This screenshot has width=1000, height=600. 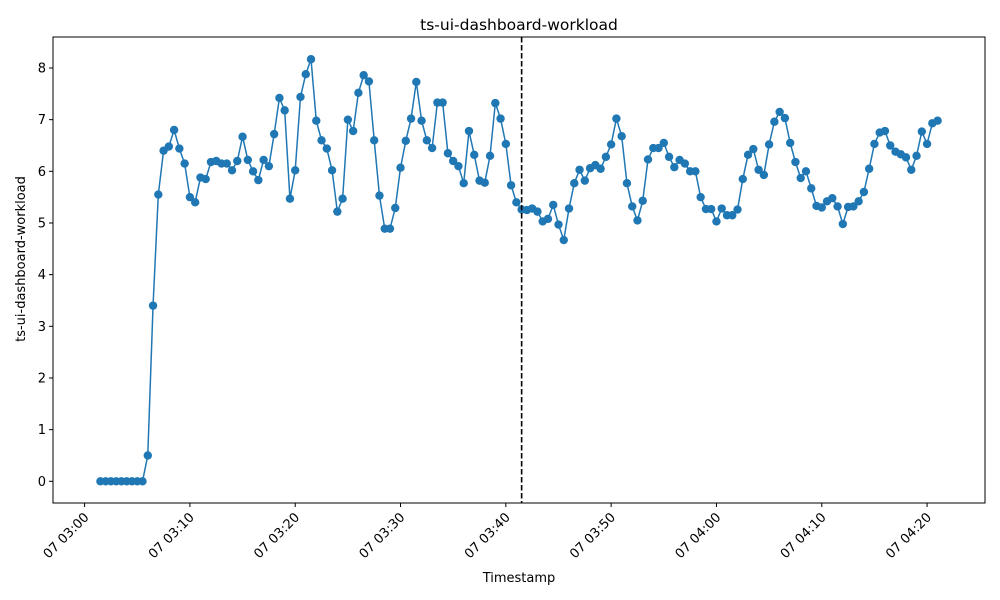 What do you see at coordinates (42, 68) in the screenshot?
I see `y-tick-label: 8` at bounding box center [42, 68].